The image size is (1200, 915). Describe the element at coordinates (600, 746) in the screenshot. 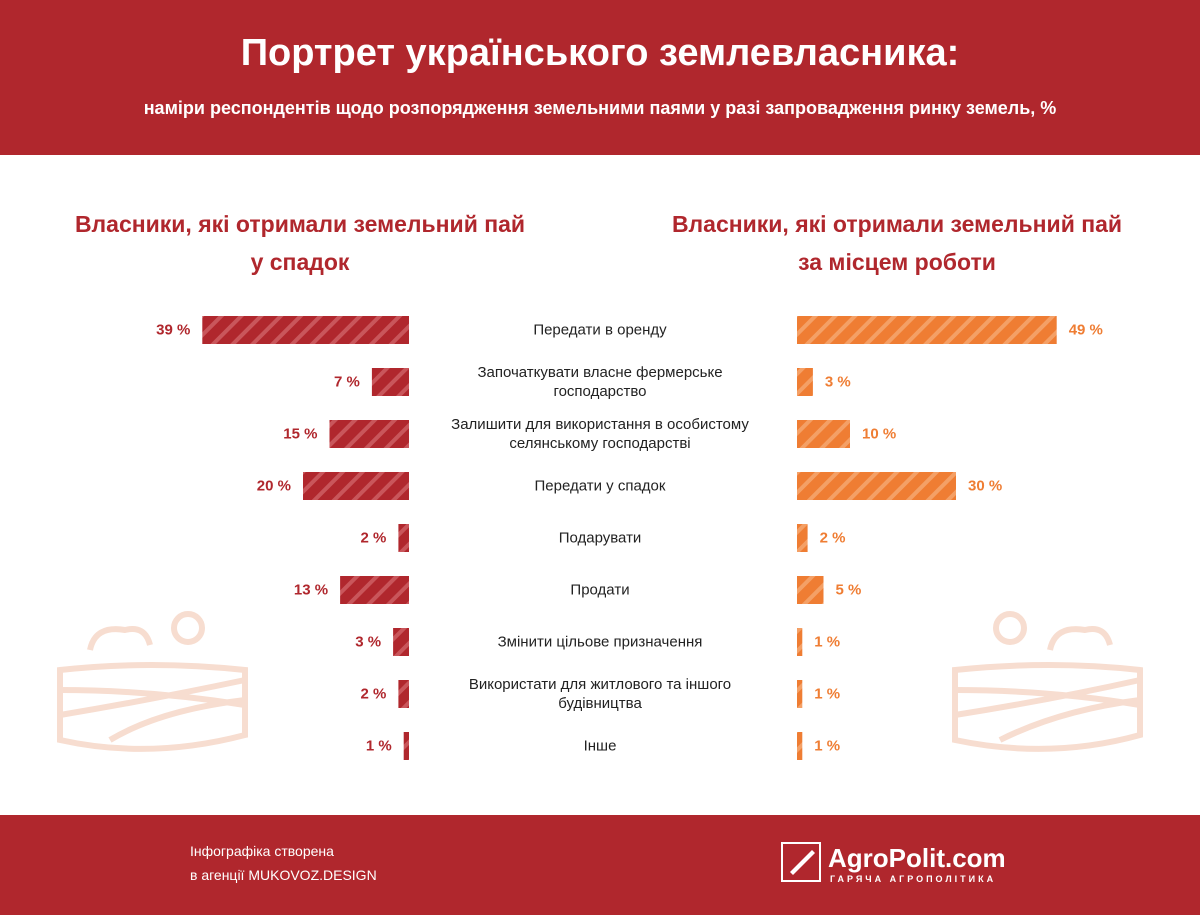

I see `category-label: Інше` at that location.